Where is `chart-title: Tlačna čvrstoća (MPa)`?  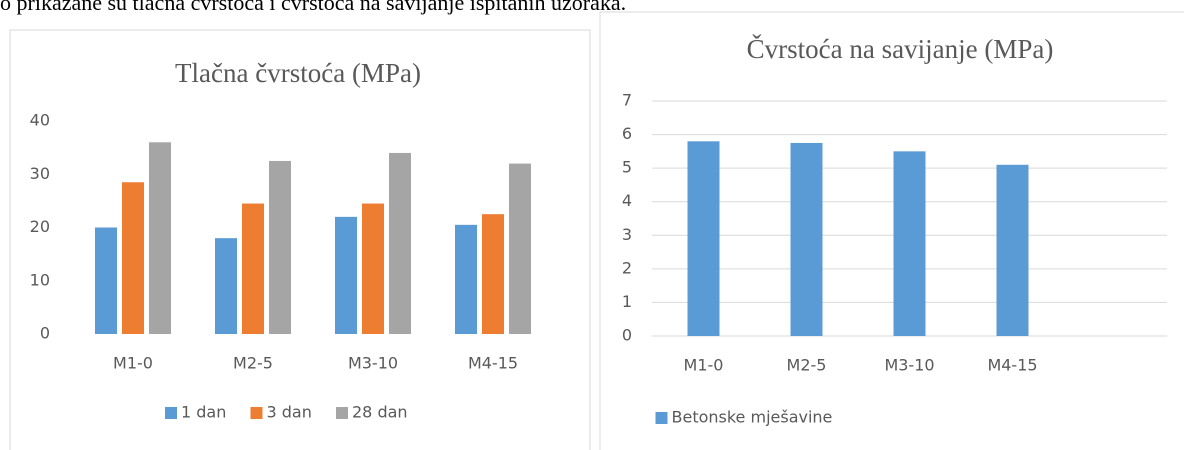
chart-title: Tlačna čvrstoća (MPa) is located at coordinates (298, 73).